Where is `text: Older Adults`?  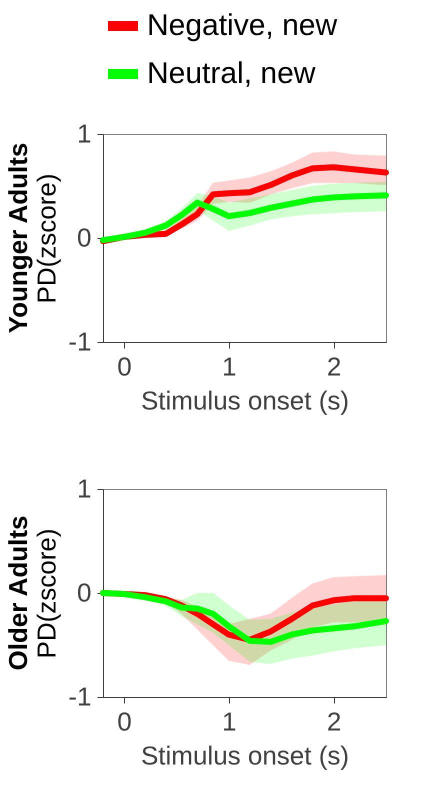 text: Older Adults is located at coordinates (17, 593).